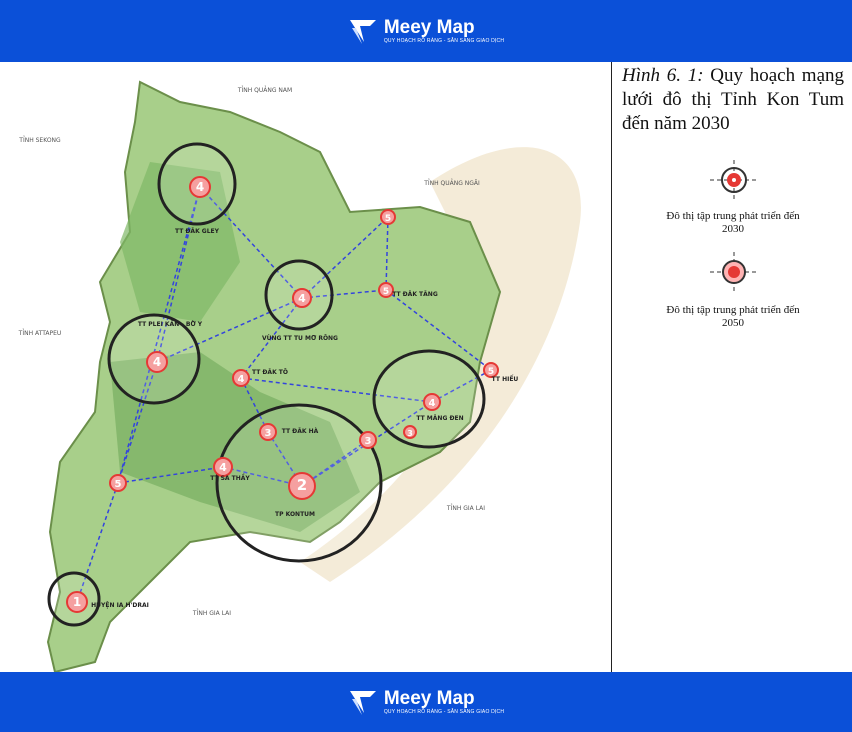 The height and width of the screenshot is (732, 852). Describe the element at coordinates (39, 140) in the screenshot. I see `region-label: TỈNH SEKONG` at that location.